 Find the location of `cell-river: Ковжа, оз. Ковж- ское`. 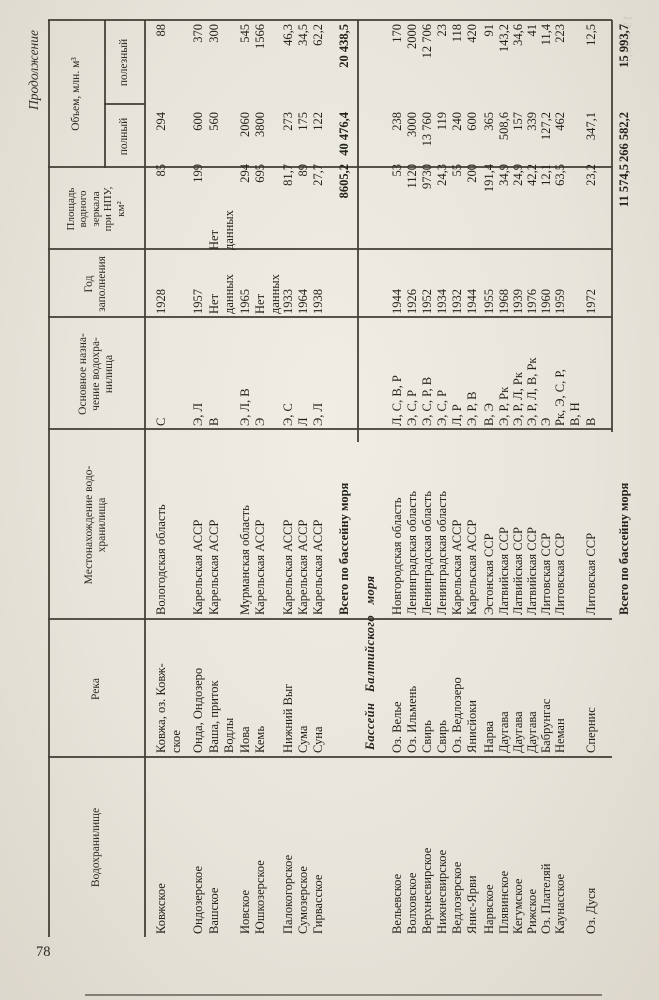

cell-river: Ковжа, оз. Ковж- ское is located at coordinates (168, 708).